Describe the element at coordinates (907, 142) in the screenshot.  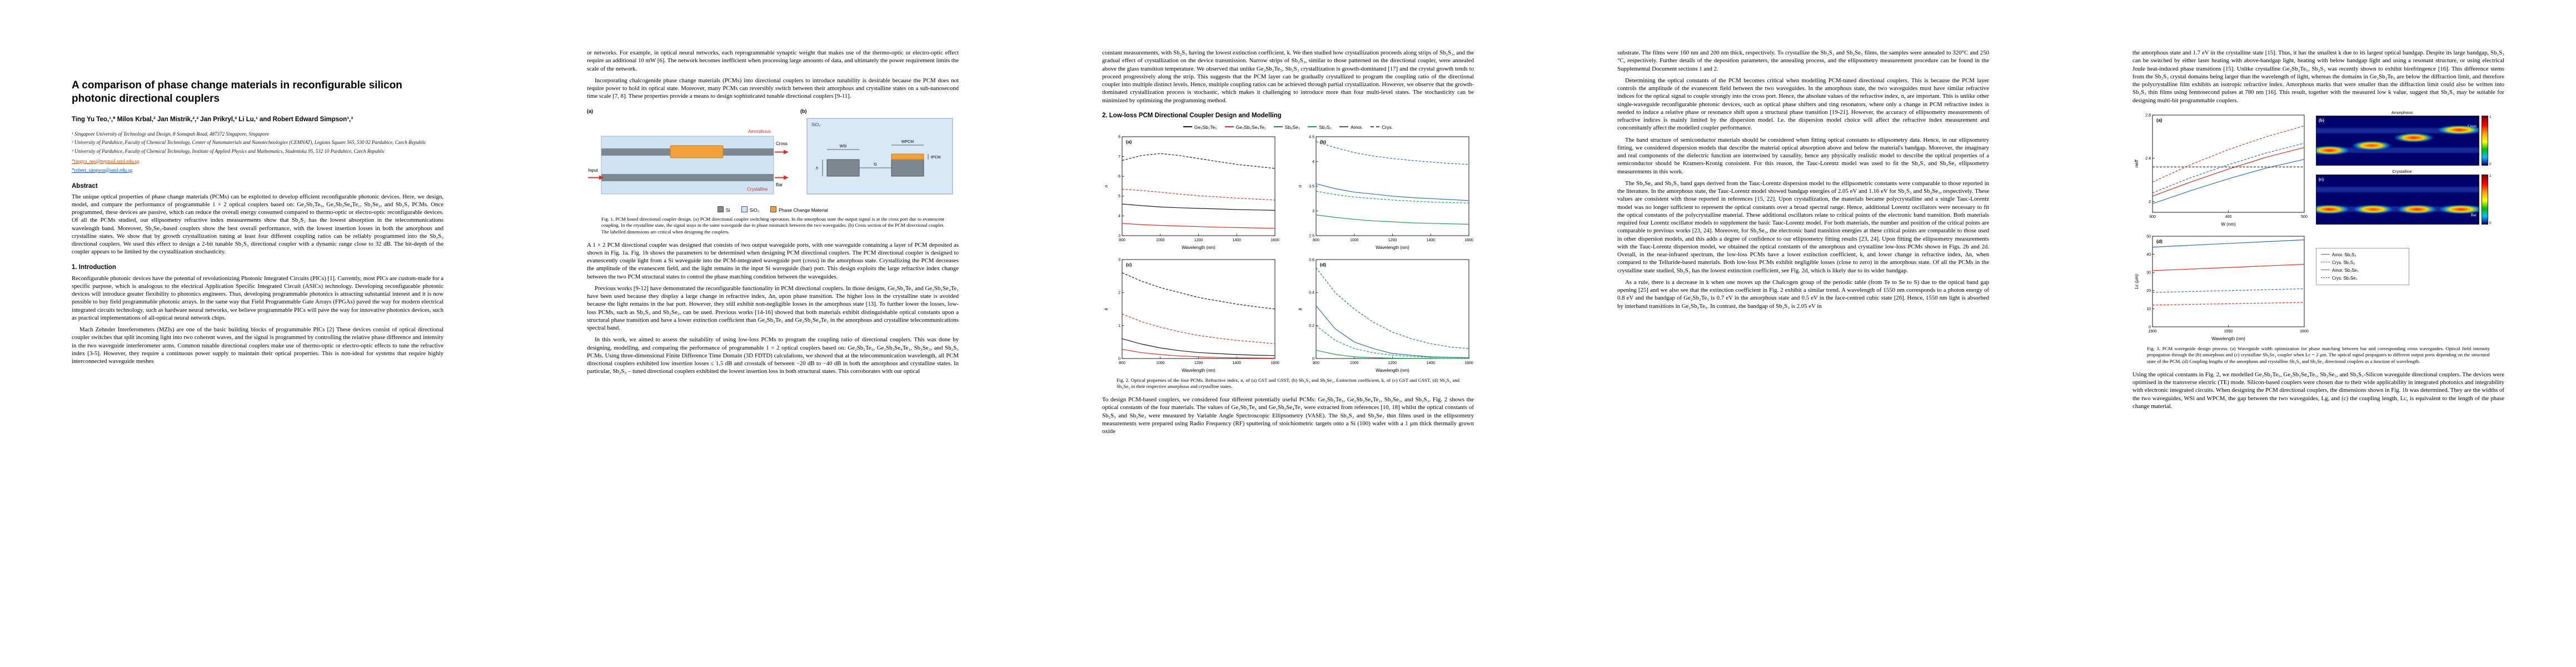
I see `wpcm-dim-label: WPCM` at that location.